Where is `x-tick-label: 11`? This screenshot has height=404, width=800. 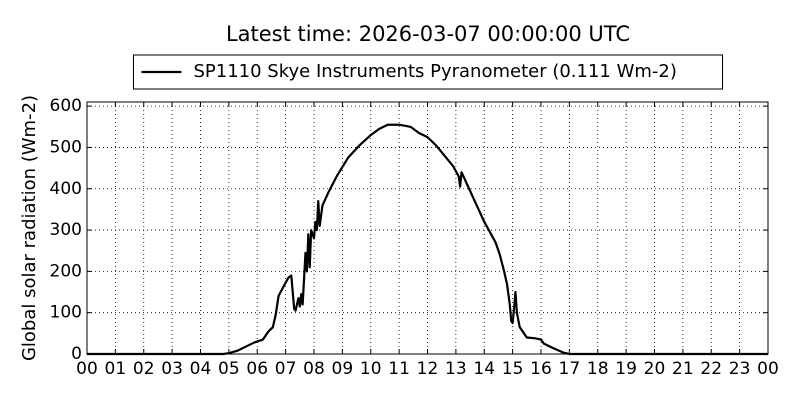 x-tick-label: 11 is located at coordinates (399, 369).